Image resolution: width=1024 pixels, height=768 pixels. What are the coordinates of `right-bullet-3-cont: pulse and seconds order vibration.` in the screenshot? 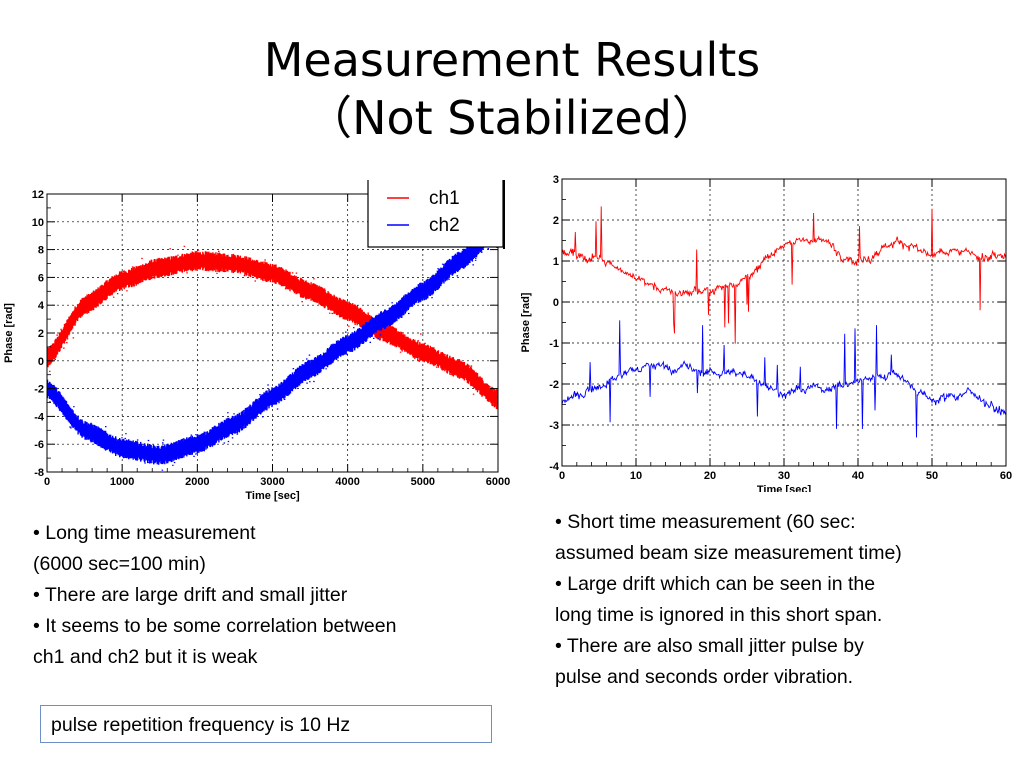 It's located at (704, 677).